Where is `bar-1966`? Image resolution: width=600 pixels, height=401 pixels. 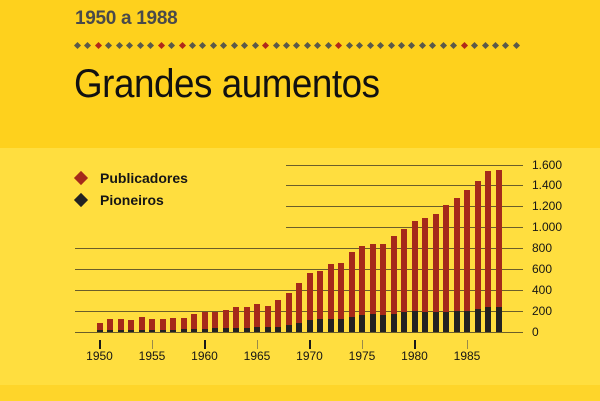
bar-1966 is located at coordinates (267, 318).